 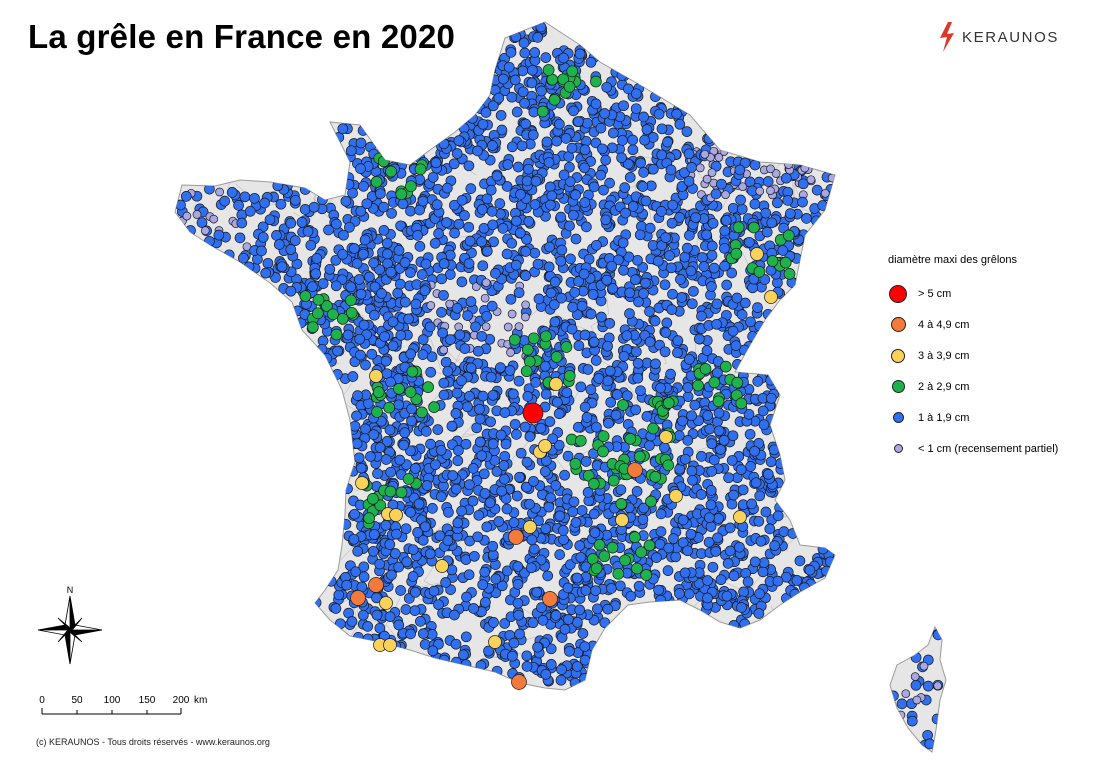 I want to click on lightning-bolt-icon, so click(x=947, y=37).